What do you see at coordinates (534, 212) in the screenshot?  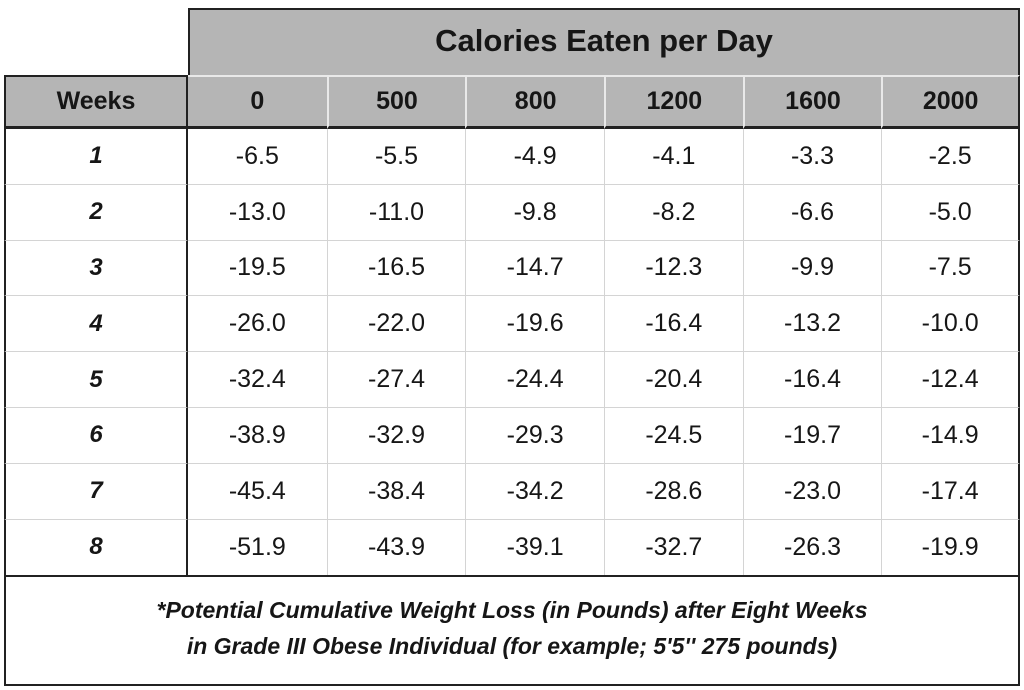 I see `value-week2-cal800: -9.8` at bounding box center [534, 212].